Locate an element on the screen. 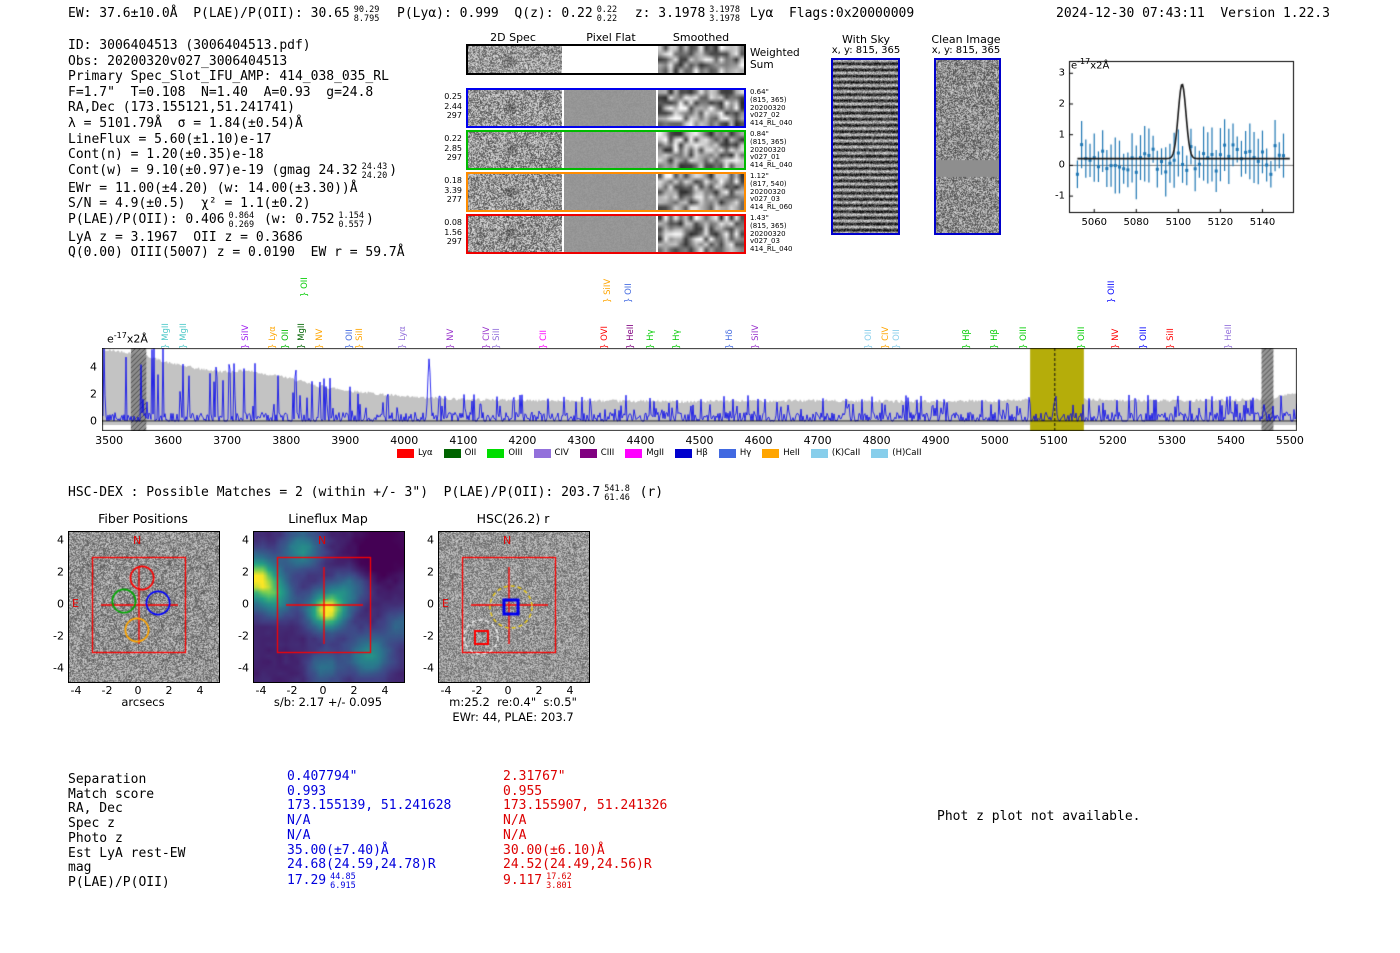 This screenshot has width=1400, height=953. hsc-cutout-frame is located at coordinates (514, 607).